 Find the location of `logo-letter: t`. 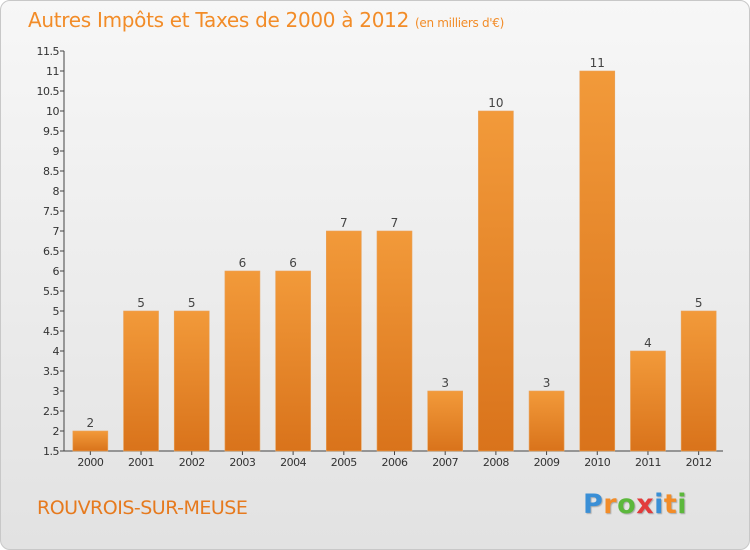

logo-letter: t is located at coordinates (670, 504).